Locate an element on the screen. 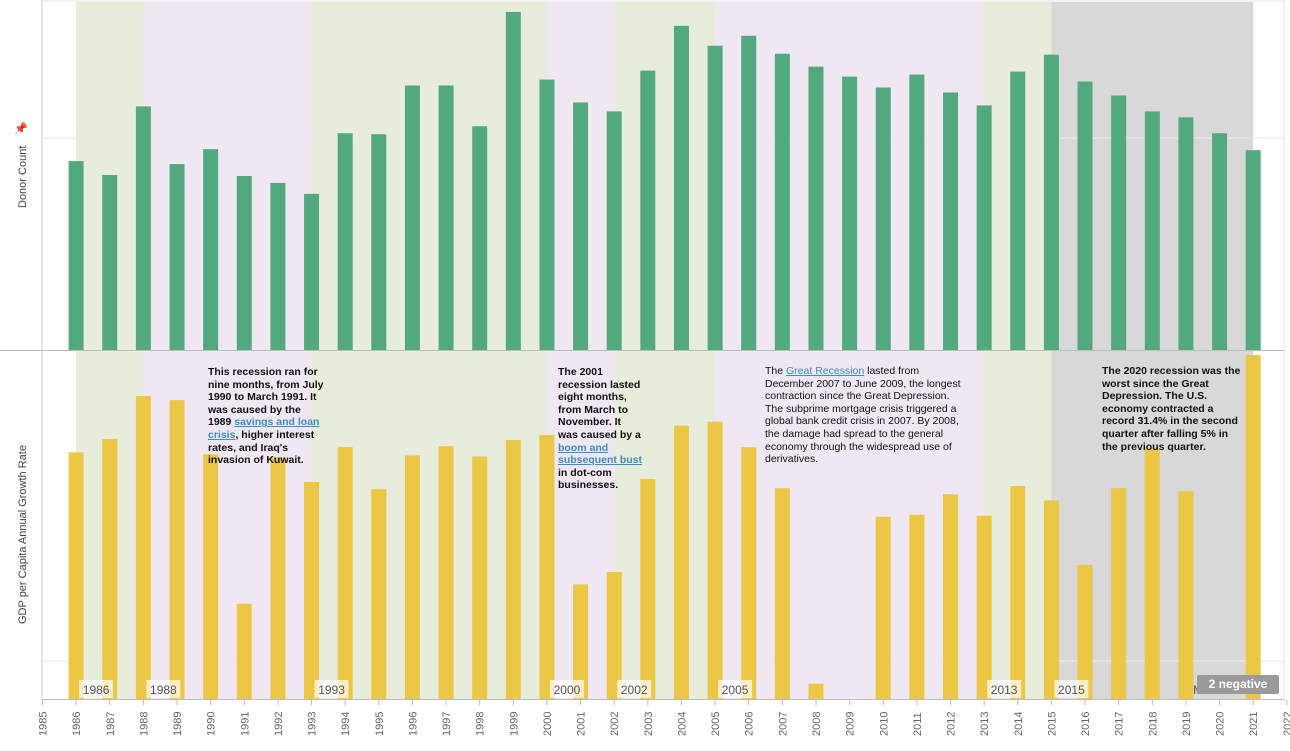 The height and width of the screenshot is (751, 1290). donor-bar-1987 is located at coordinates (110, 262).